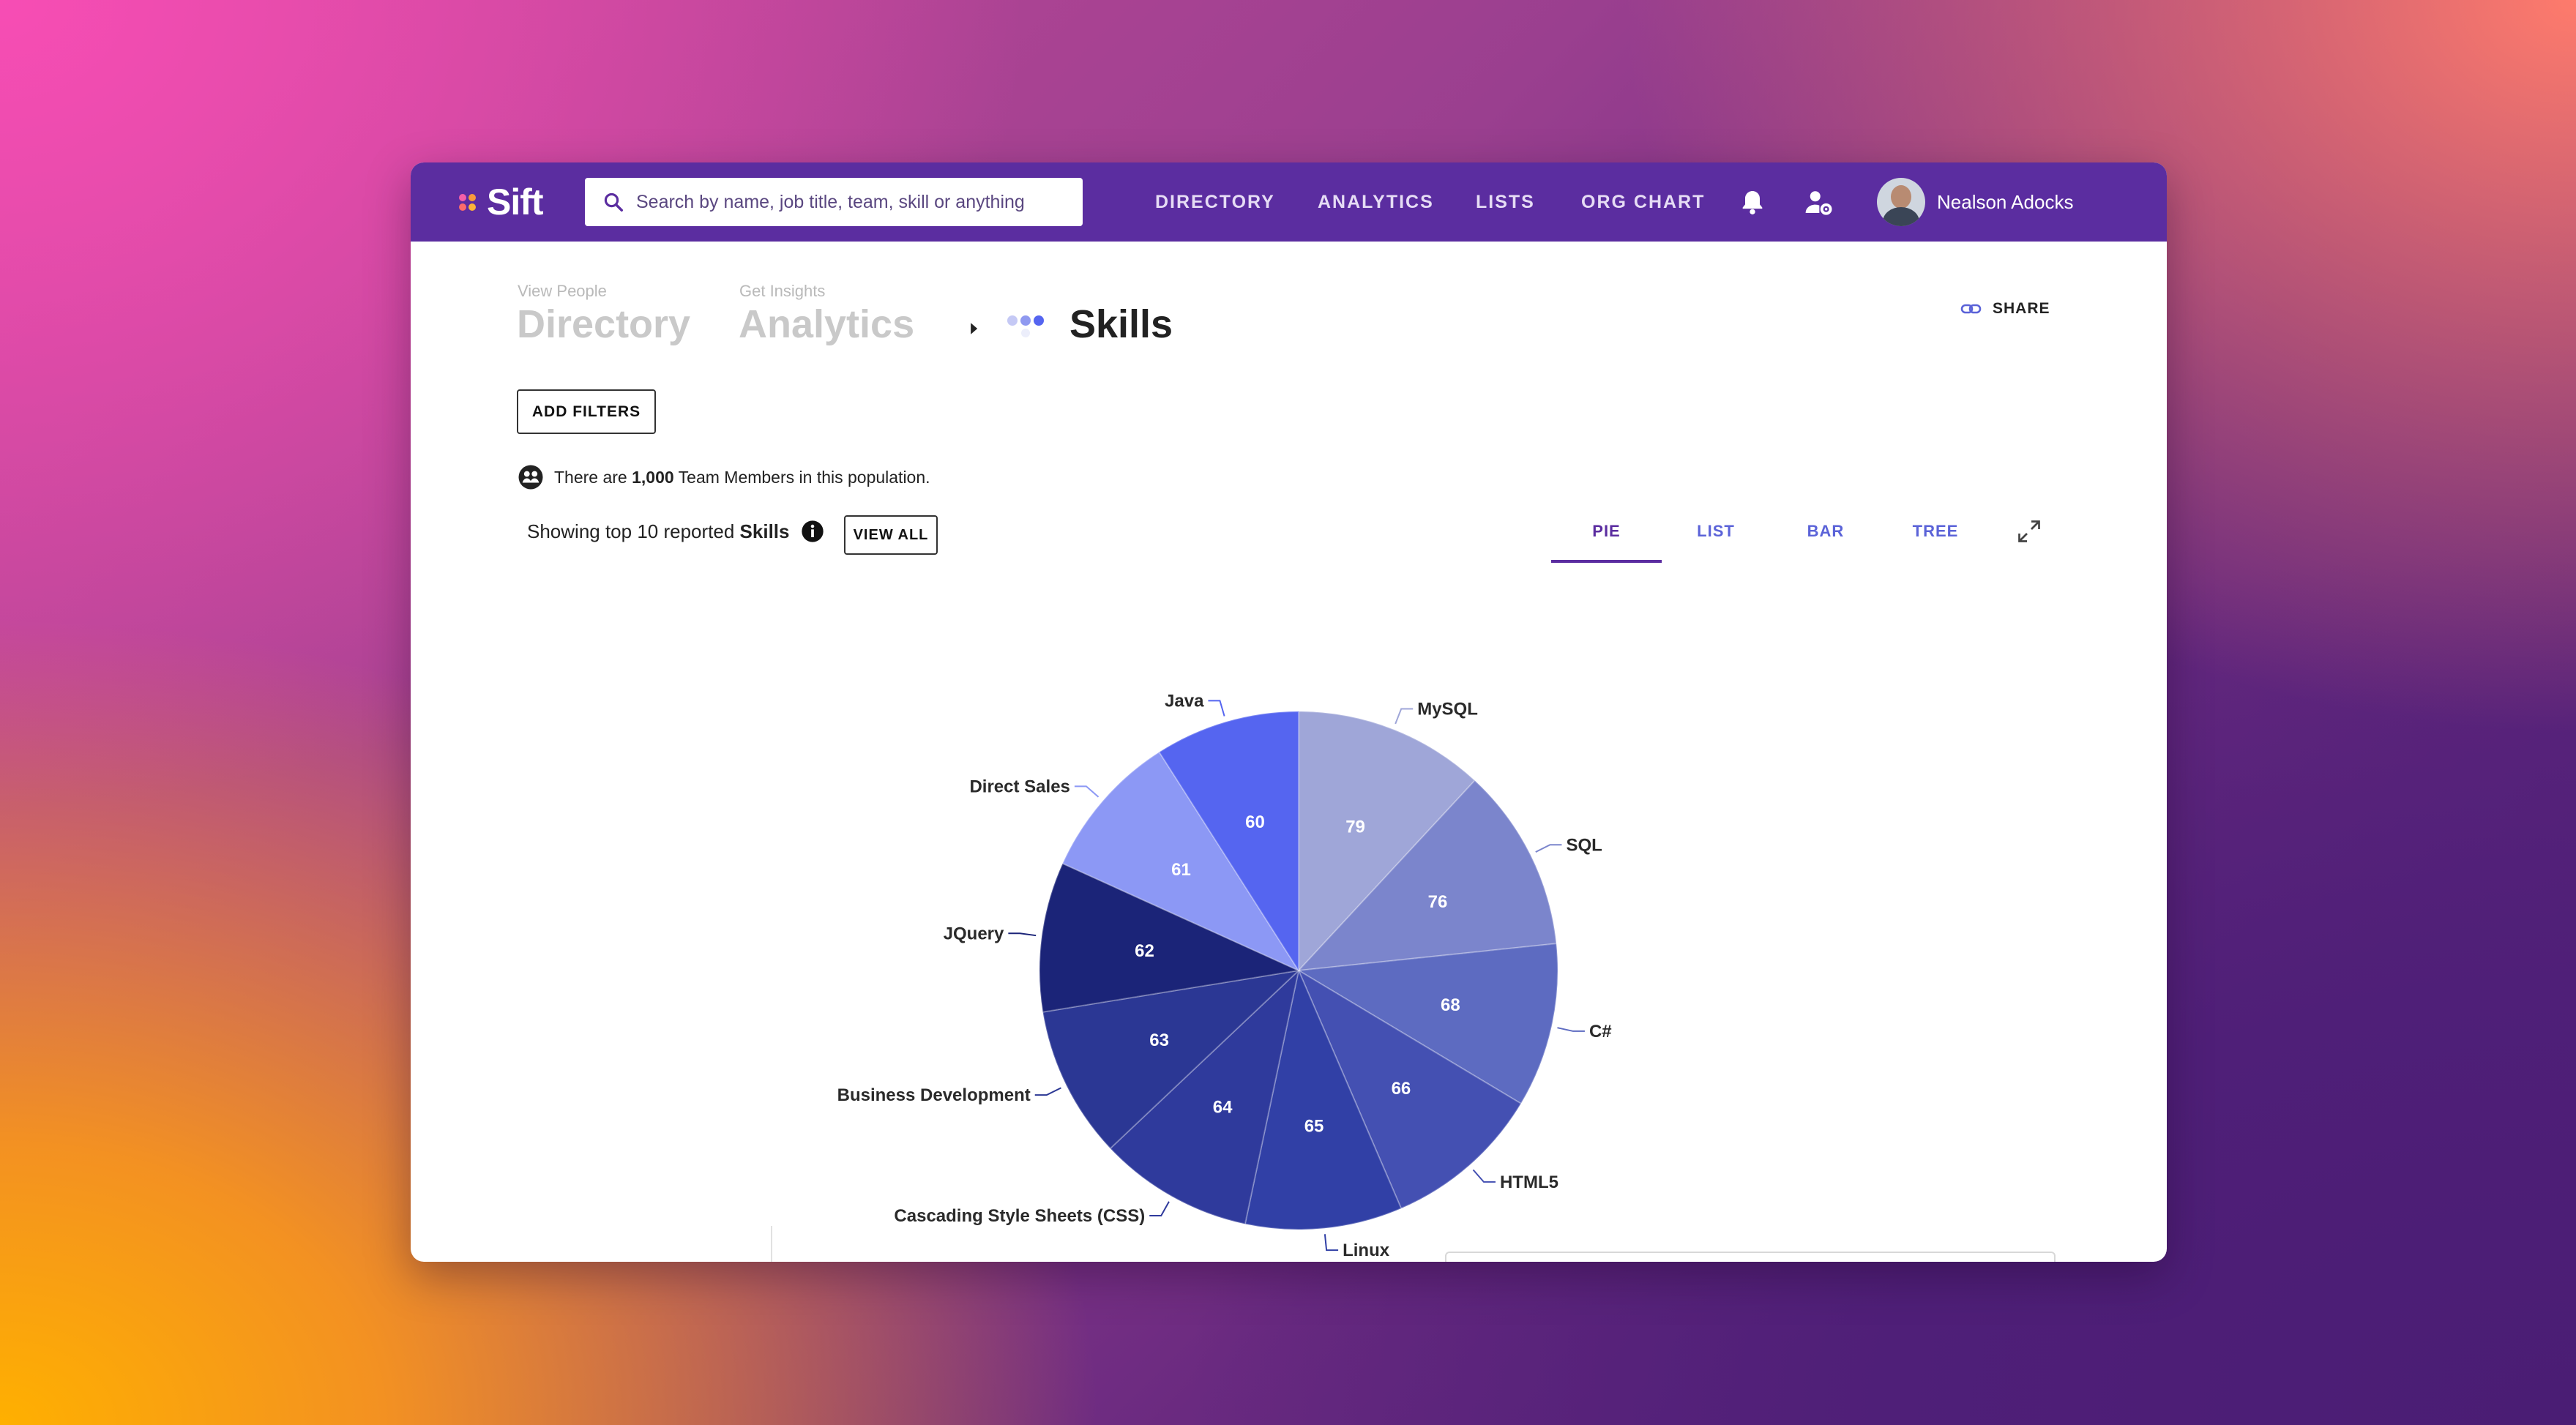 The width and height of the screenshot is (2576, 1425). Describe the element at coordinates (974, 328) in the screenshot. I see `caret-right-icon` at that location.